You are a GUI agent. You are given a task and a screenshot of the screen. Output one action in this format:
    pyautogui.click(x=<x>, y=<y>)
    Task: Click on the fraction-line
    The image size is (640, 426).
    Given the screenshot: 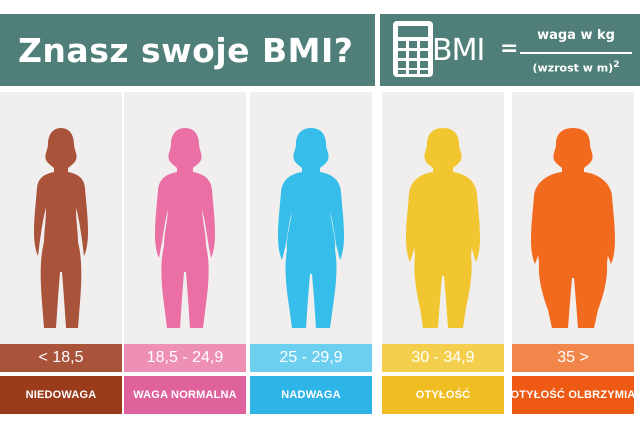 What is the action you would take?
    pyautogui.click(x=576, y=53)
    